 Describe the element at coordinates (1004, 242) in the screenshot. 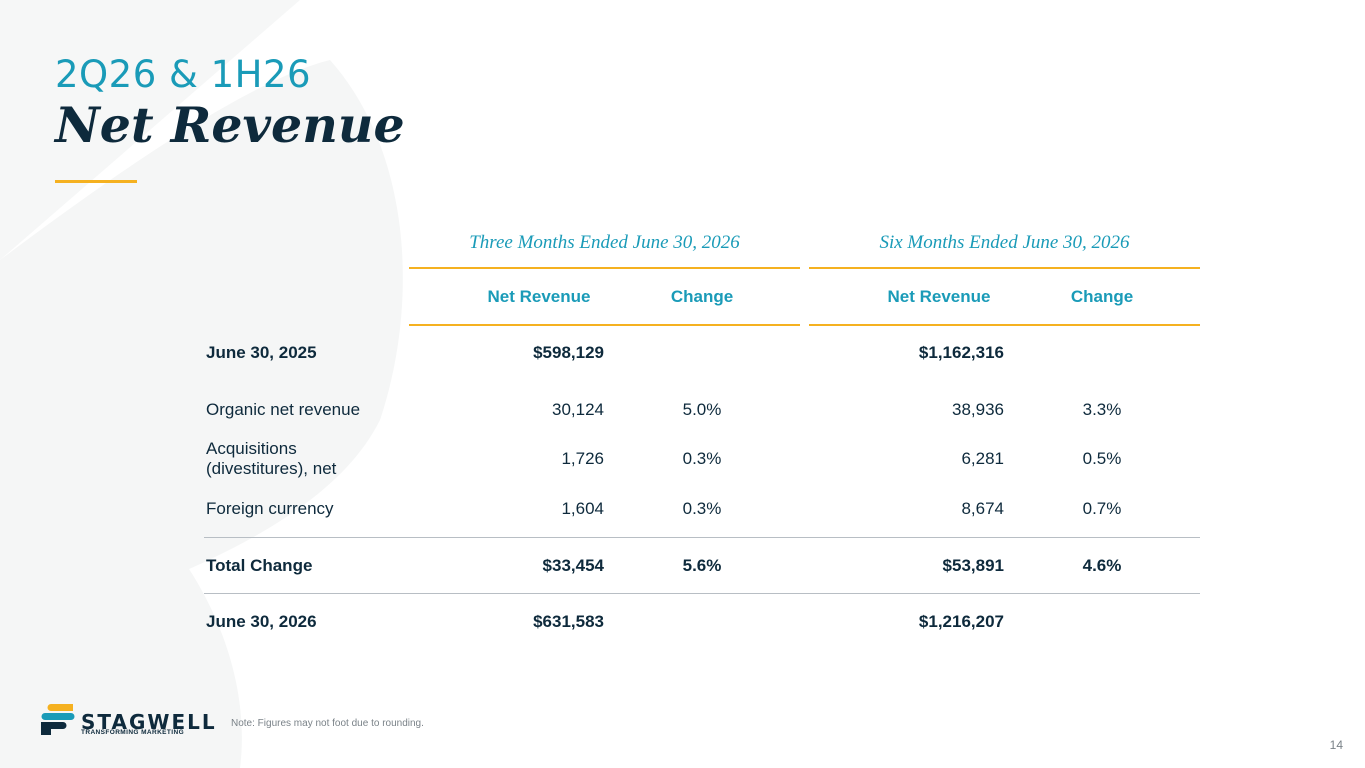

I see `group-header-six-months: Six Months Ended June 30, 2026` at that location.